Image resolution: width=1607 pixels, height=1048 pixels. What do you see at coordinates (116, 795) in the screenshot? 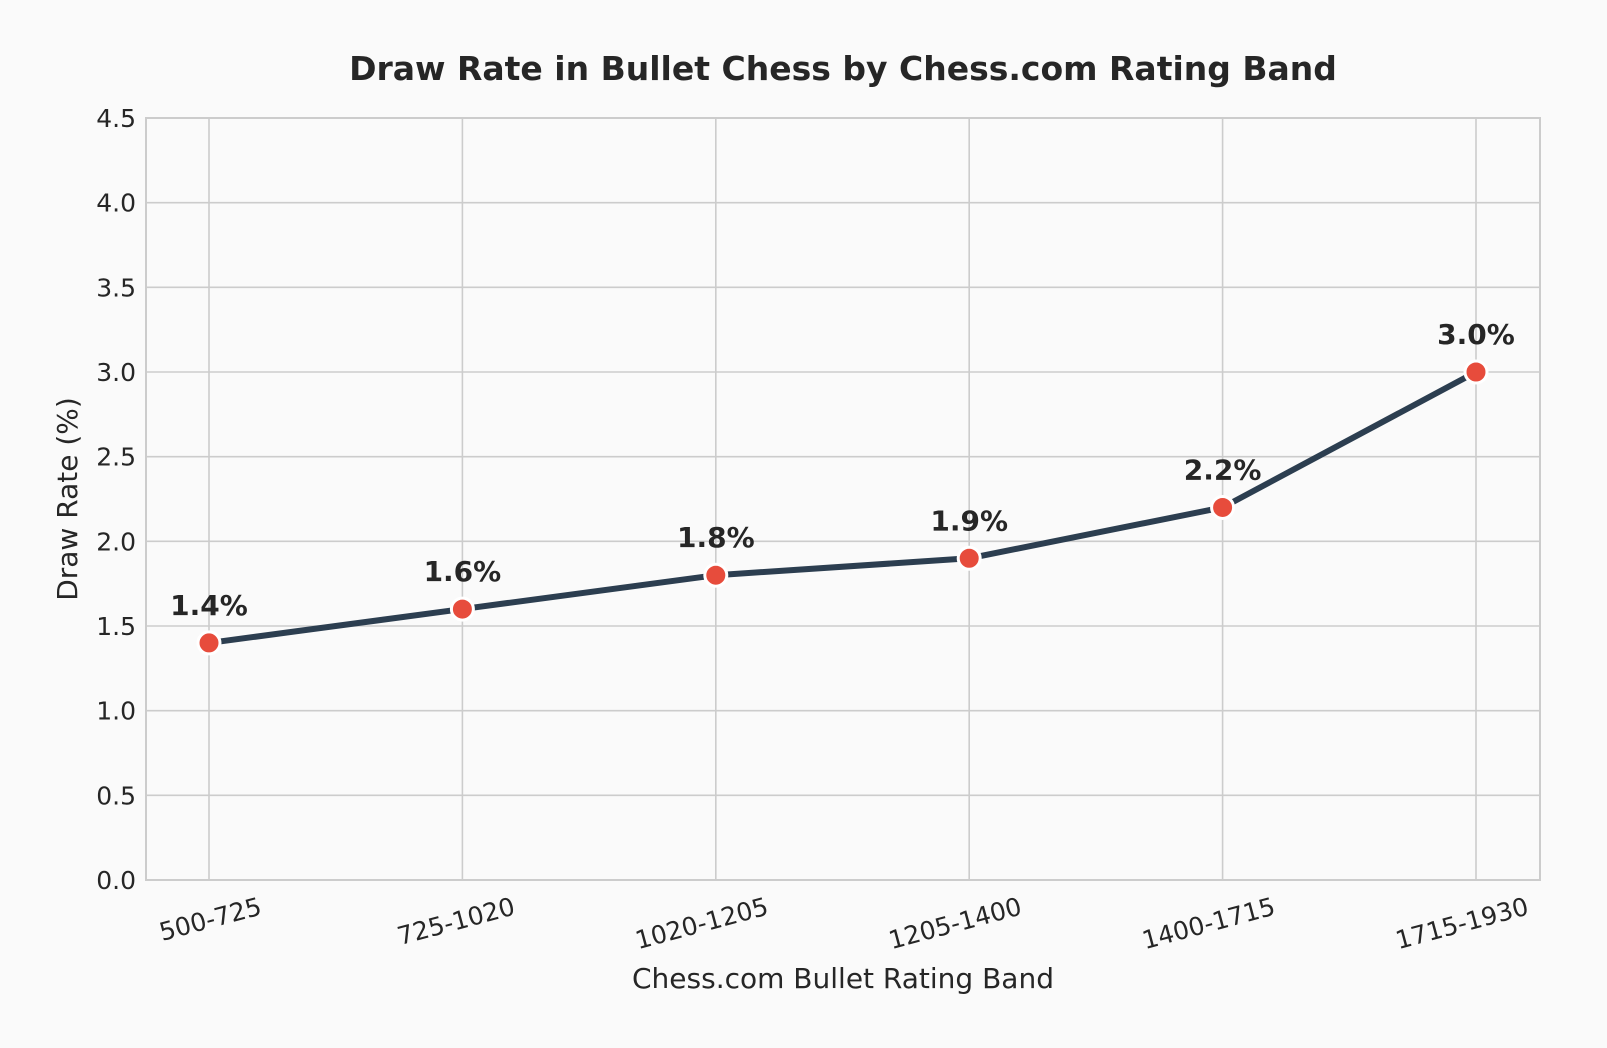
I see `y-tick-label: 0.5` at bounding box center [116, 795].